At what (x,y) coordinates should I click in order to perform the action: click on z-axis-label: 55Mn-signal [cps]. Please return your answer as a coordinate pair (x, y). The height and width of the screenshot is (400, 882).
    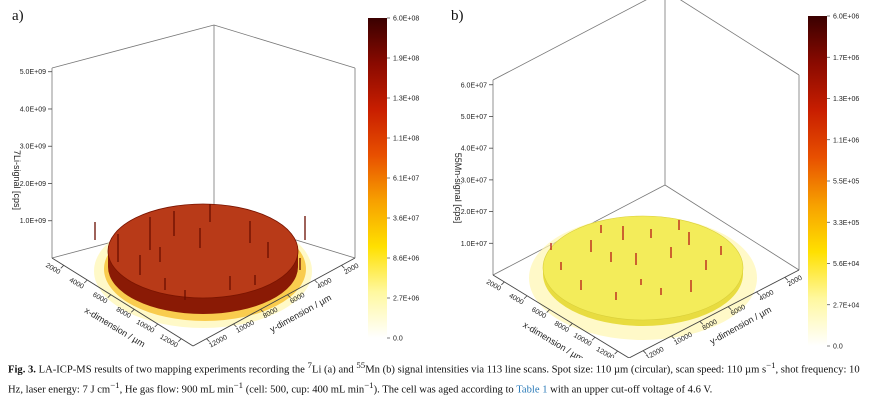
    Looking at the image, I should click on (458, 188).